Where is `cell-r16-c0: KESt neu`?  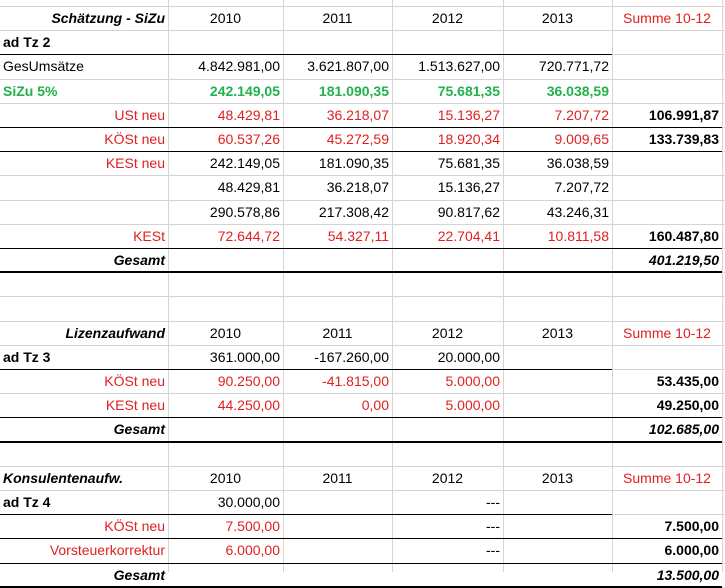 cell-r16-c0: KESt neu is located at coordinates (135, 405).